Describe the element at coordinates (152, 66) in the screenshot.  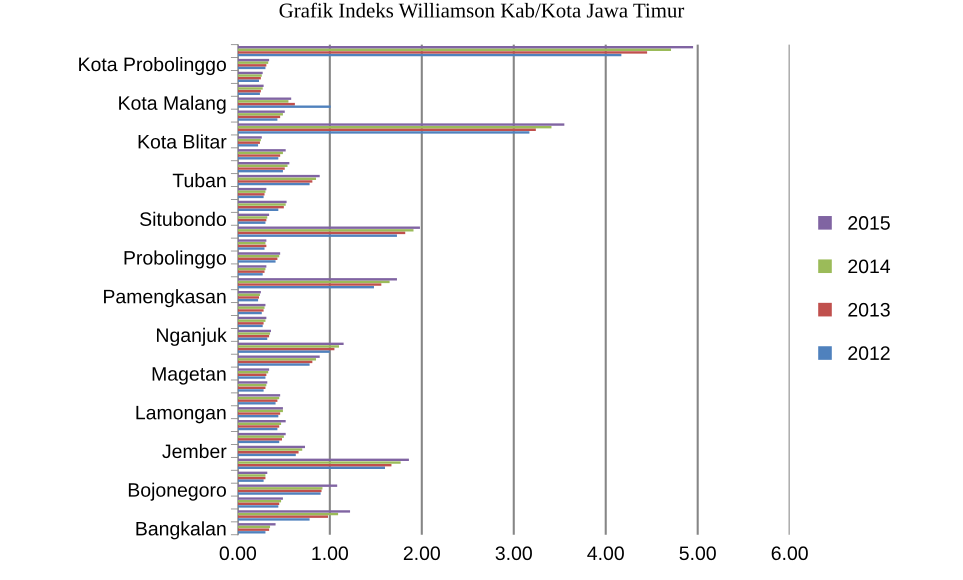
I see `y-tick-label: Kota Probolinggo` at that location.